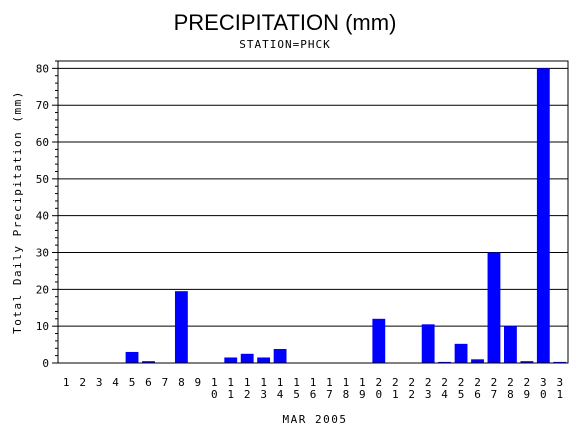 The width and height of the screenshot is (570, 430). What do you see at coordinates (42, 105) in the screenshot?
I see `y-tick-label: 70` at bounding box center [42, 105].